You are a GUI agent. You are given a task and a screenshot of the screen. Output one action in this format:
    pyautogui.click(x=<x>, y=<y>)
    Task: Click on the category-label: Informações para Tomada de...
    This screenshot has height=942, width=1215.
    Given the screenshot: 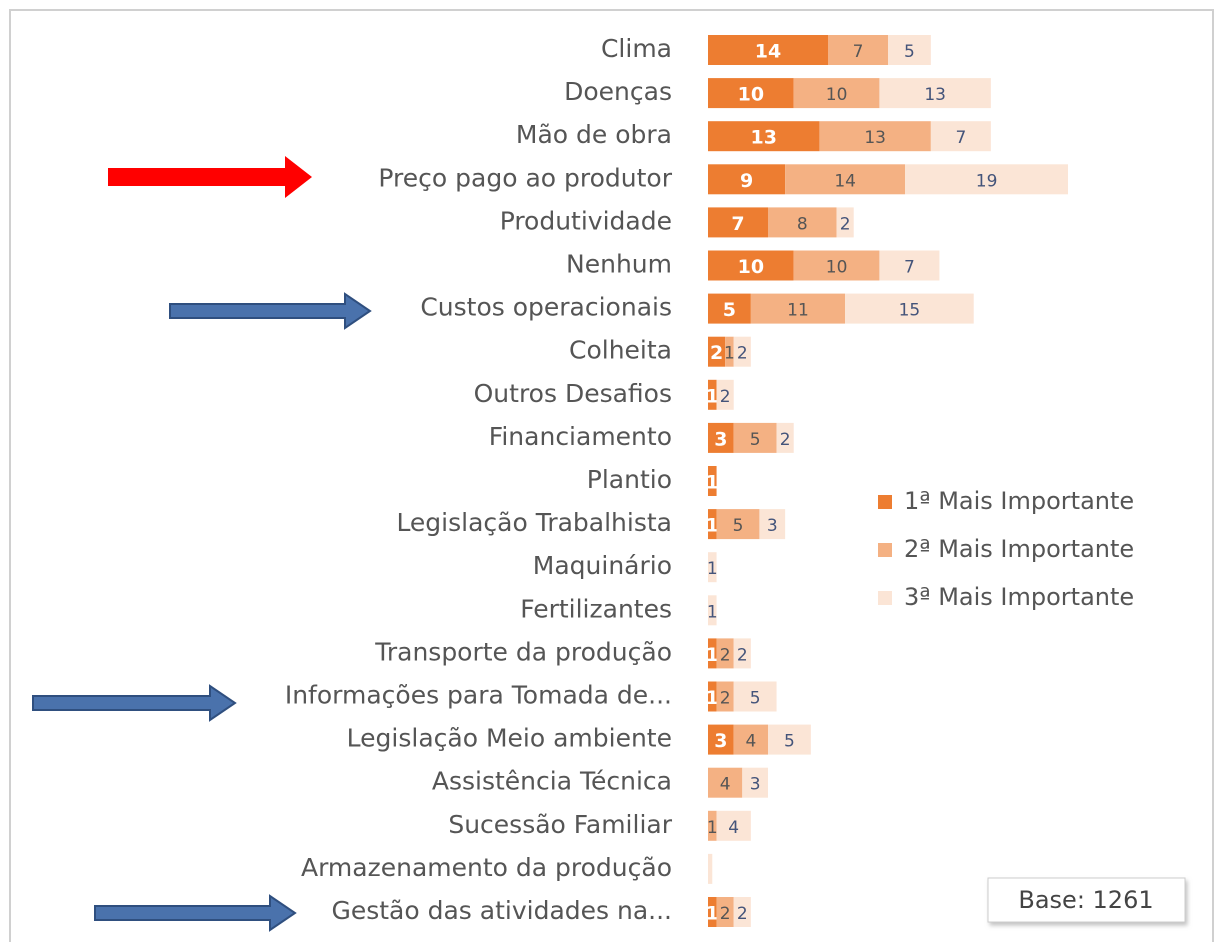 What is the action you would take?
    pyautogui.click(x=478, y=695)
    